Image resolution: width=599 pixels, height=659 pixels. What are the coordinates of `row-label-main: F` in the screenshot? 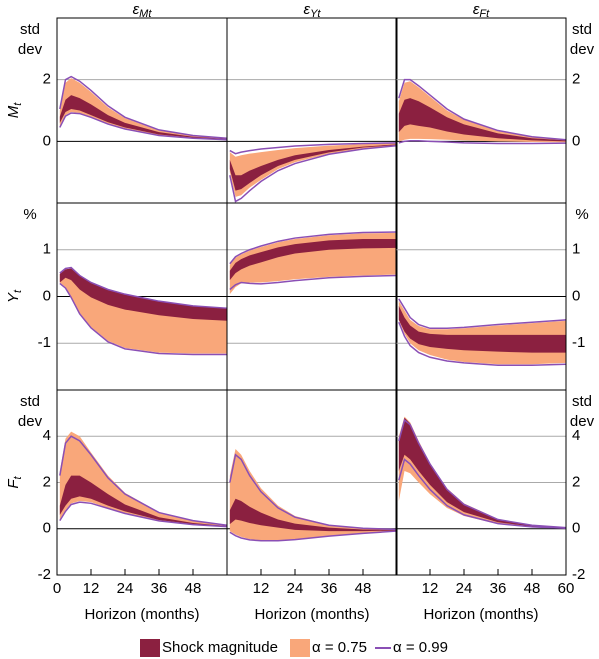 It's located at (13, 484).